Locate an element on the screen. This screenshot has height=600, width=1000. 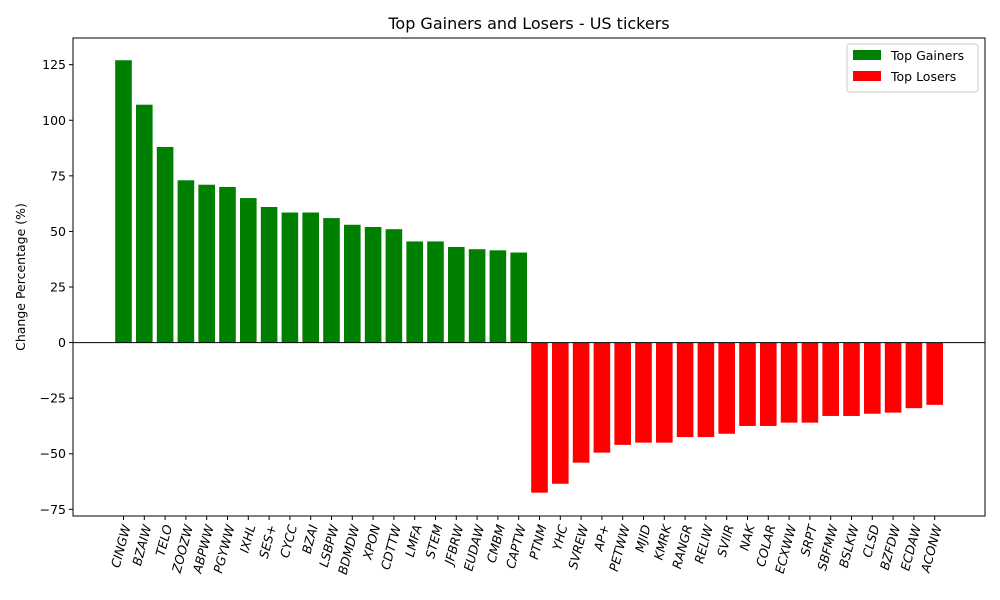
x-tick-label: MJID is located at coordinates (643, 538).